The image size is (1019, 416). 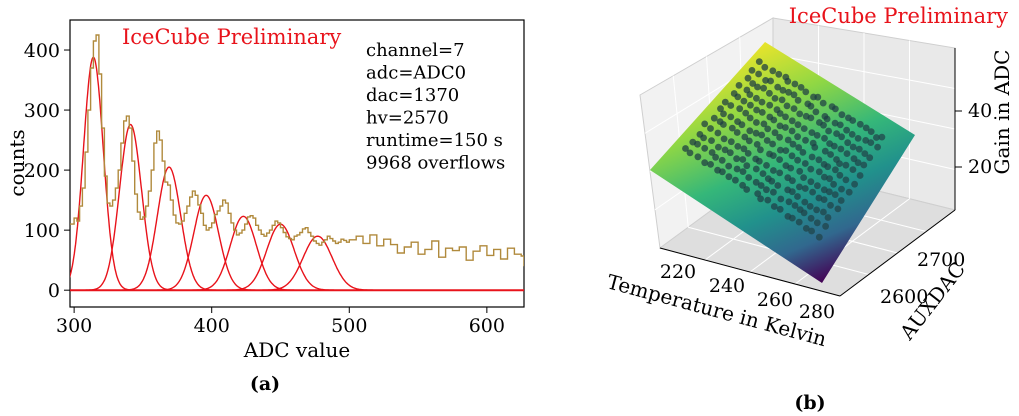 What do you see at coordinates (407, 118) in the screenshot?
I see `run-info-line: hv=2570` at bounding box center [407, 118].